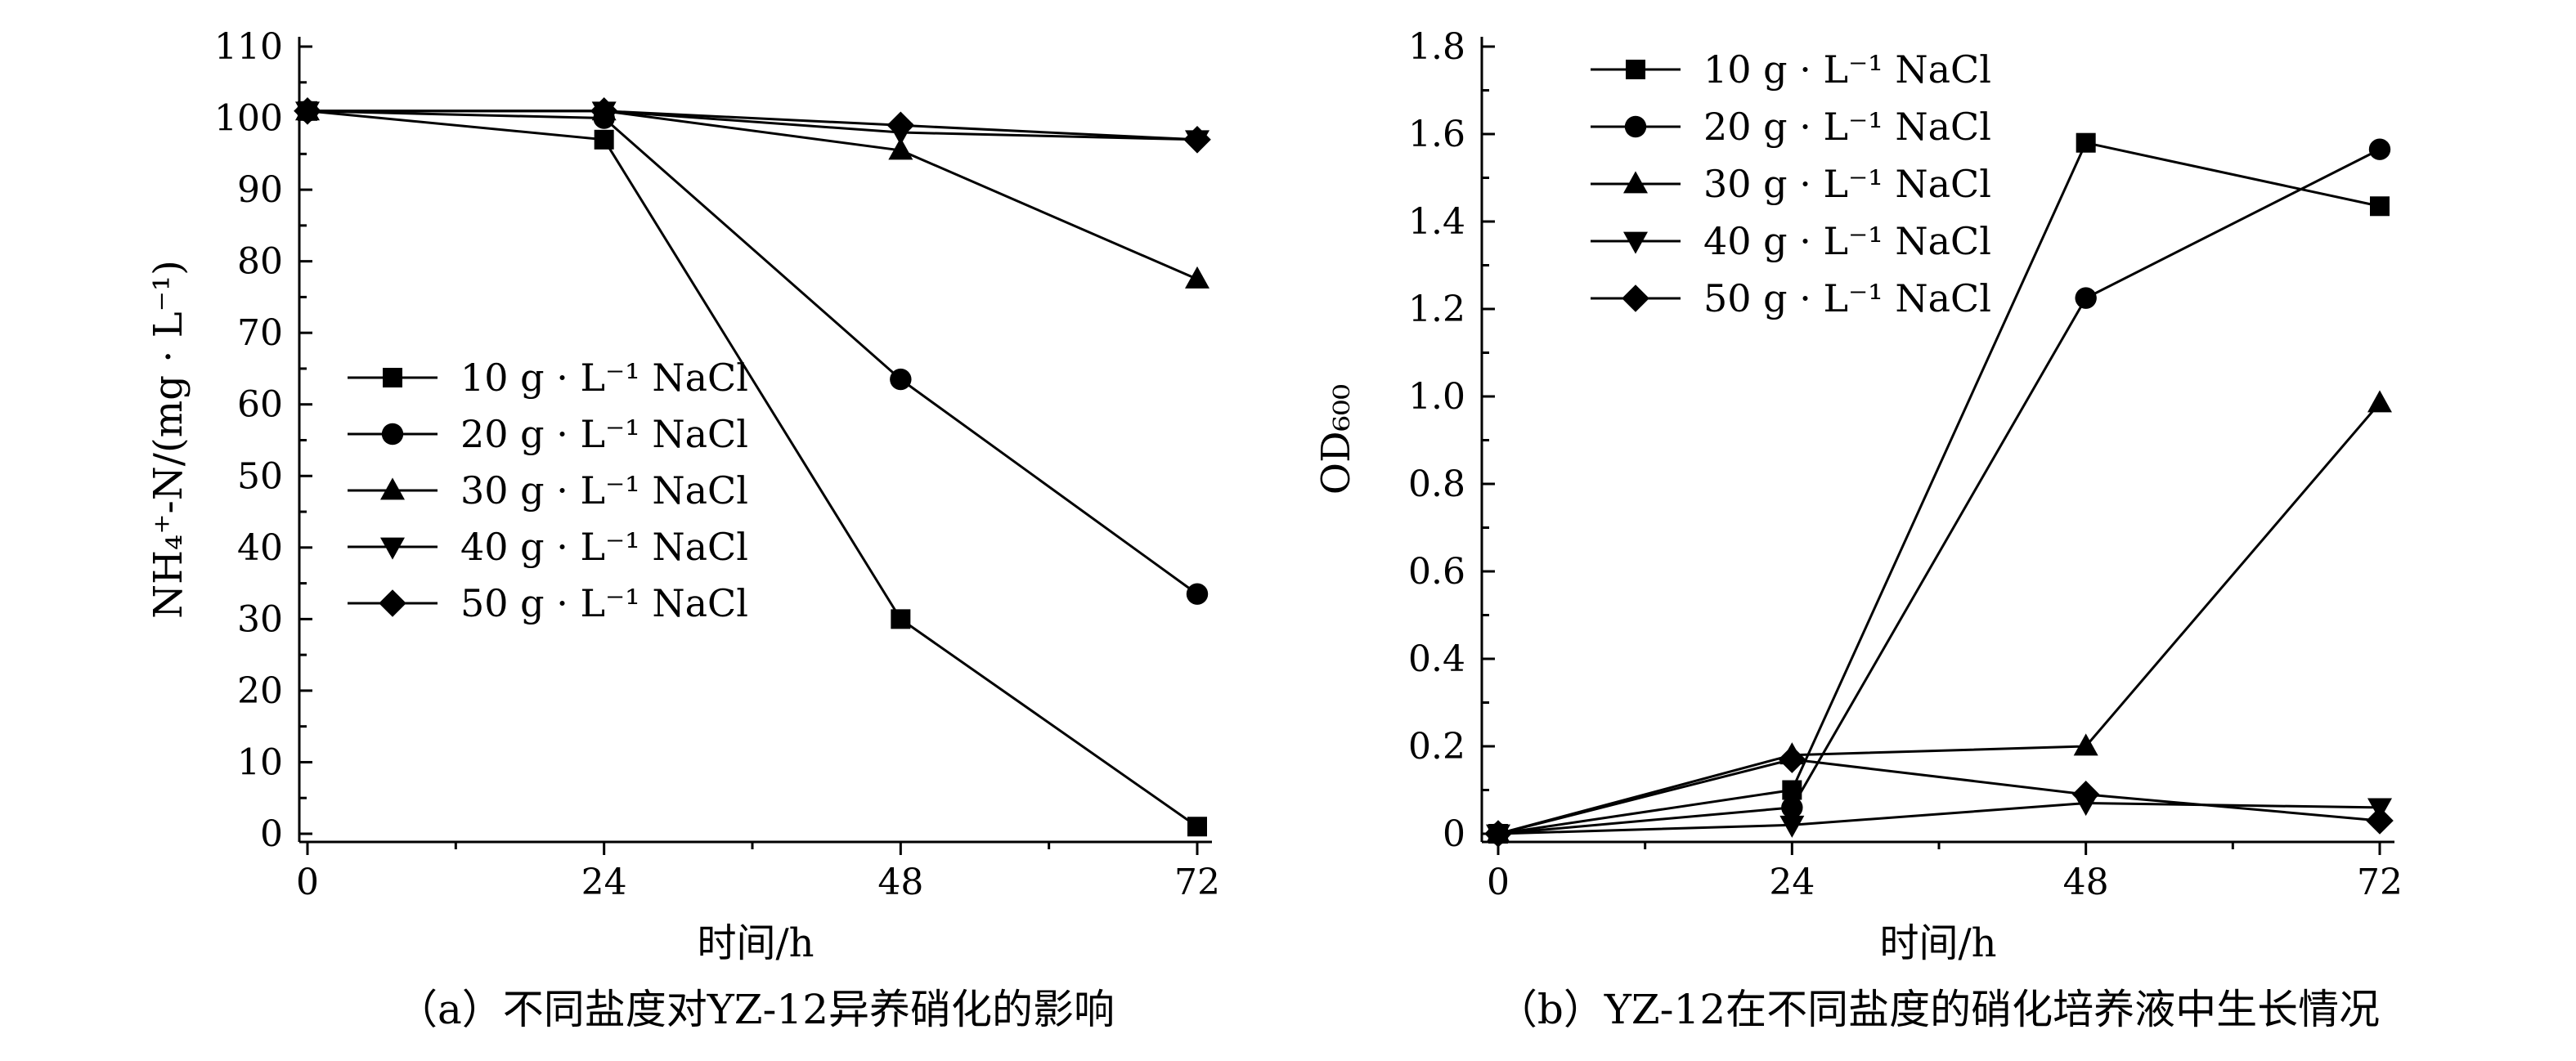 The width and height of the screenshot is (2576, 1061). What do you see at coordinates (1436, 134) in the screenshot?
I see `y-tick-label: 1.6` at bounding box center [1436, 134].